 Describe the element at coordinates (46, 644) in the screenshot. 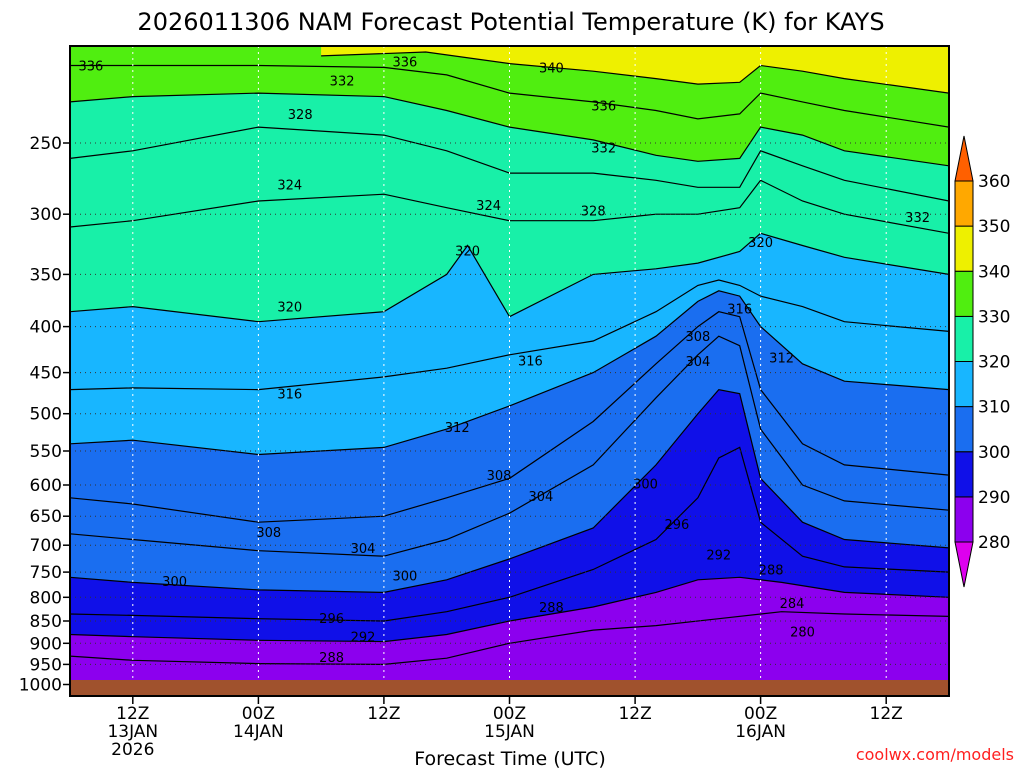

I see `y-tick-label: 900` at that location.